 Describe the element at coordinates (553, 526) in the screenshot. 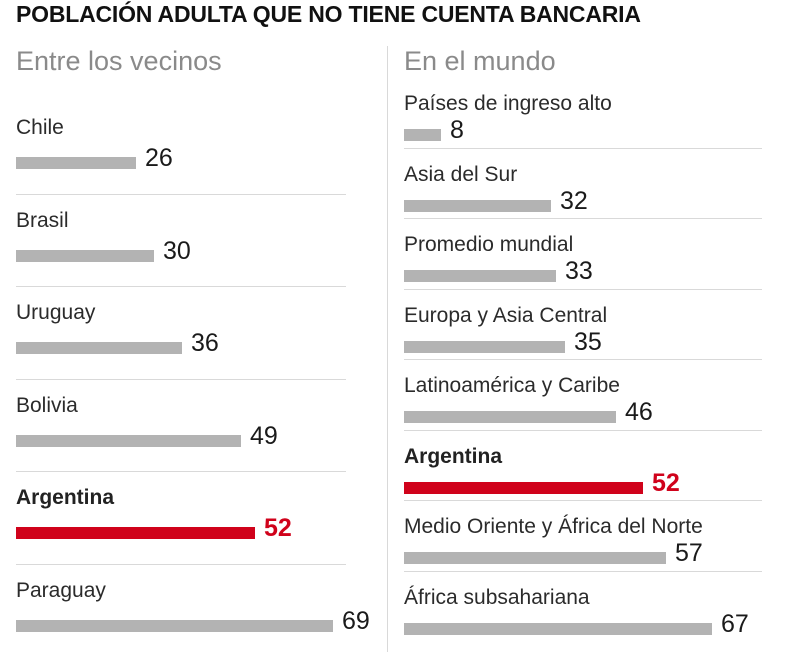

I see `category-label: Medio Oriente y África del Norte` at that location.